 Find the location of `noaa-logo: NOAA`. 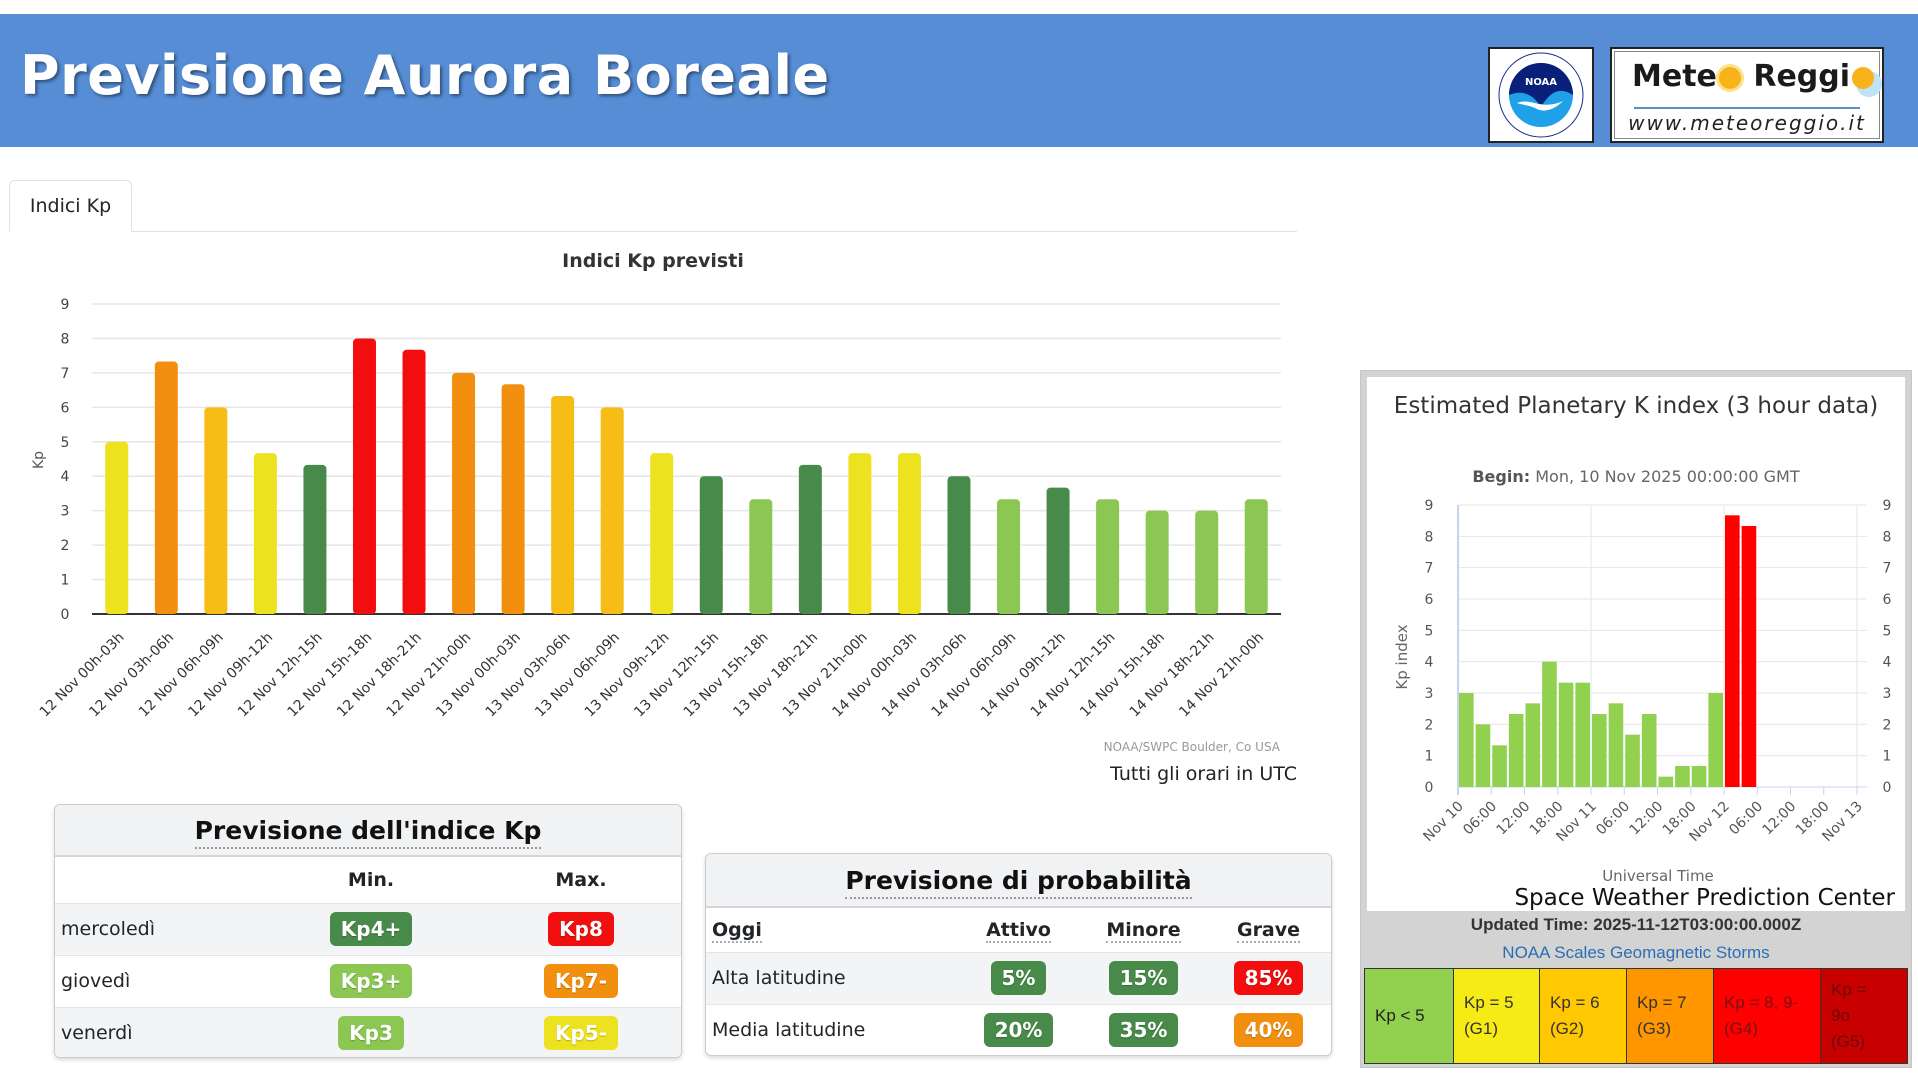

noaa-logo: NOAA is located at coordinates (1541, 95).